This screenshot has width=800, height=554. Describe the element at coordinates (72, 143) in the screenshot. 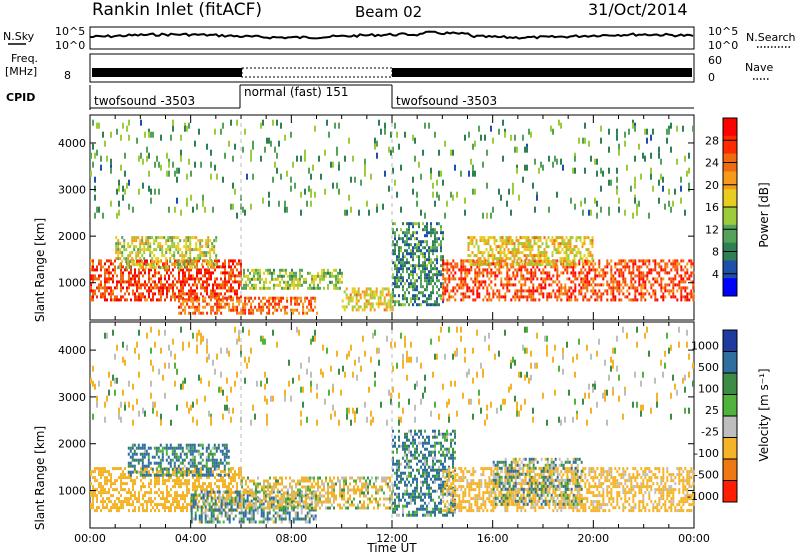

I see `y-tick-label: 4000` at that location.